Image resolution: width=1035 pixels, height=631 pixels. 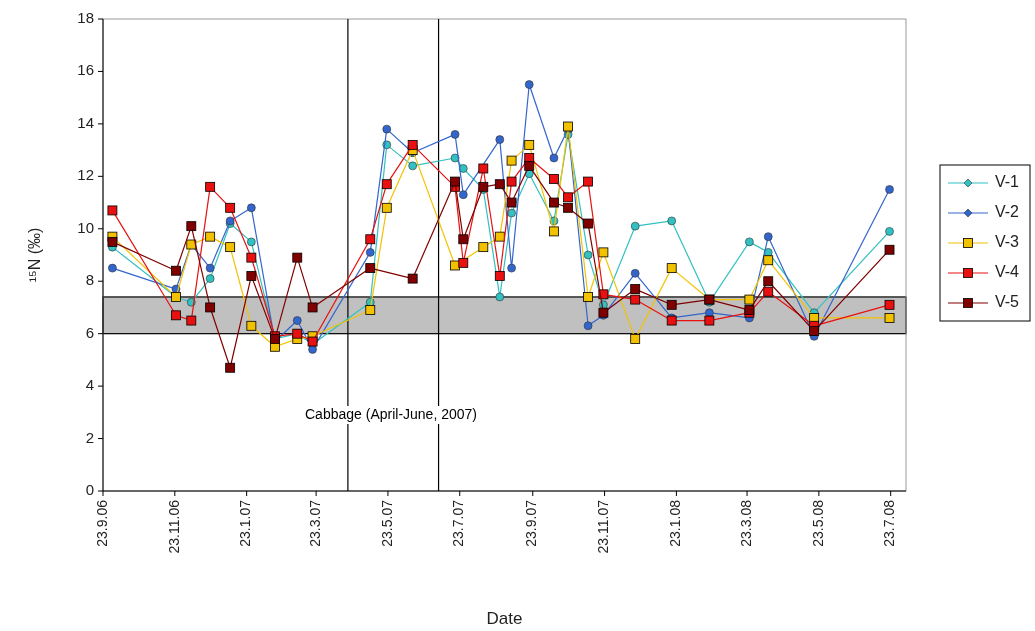 I want to click on x-tick-label: 23.3.07, so click(x=314, y=523).